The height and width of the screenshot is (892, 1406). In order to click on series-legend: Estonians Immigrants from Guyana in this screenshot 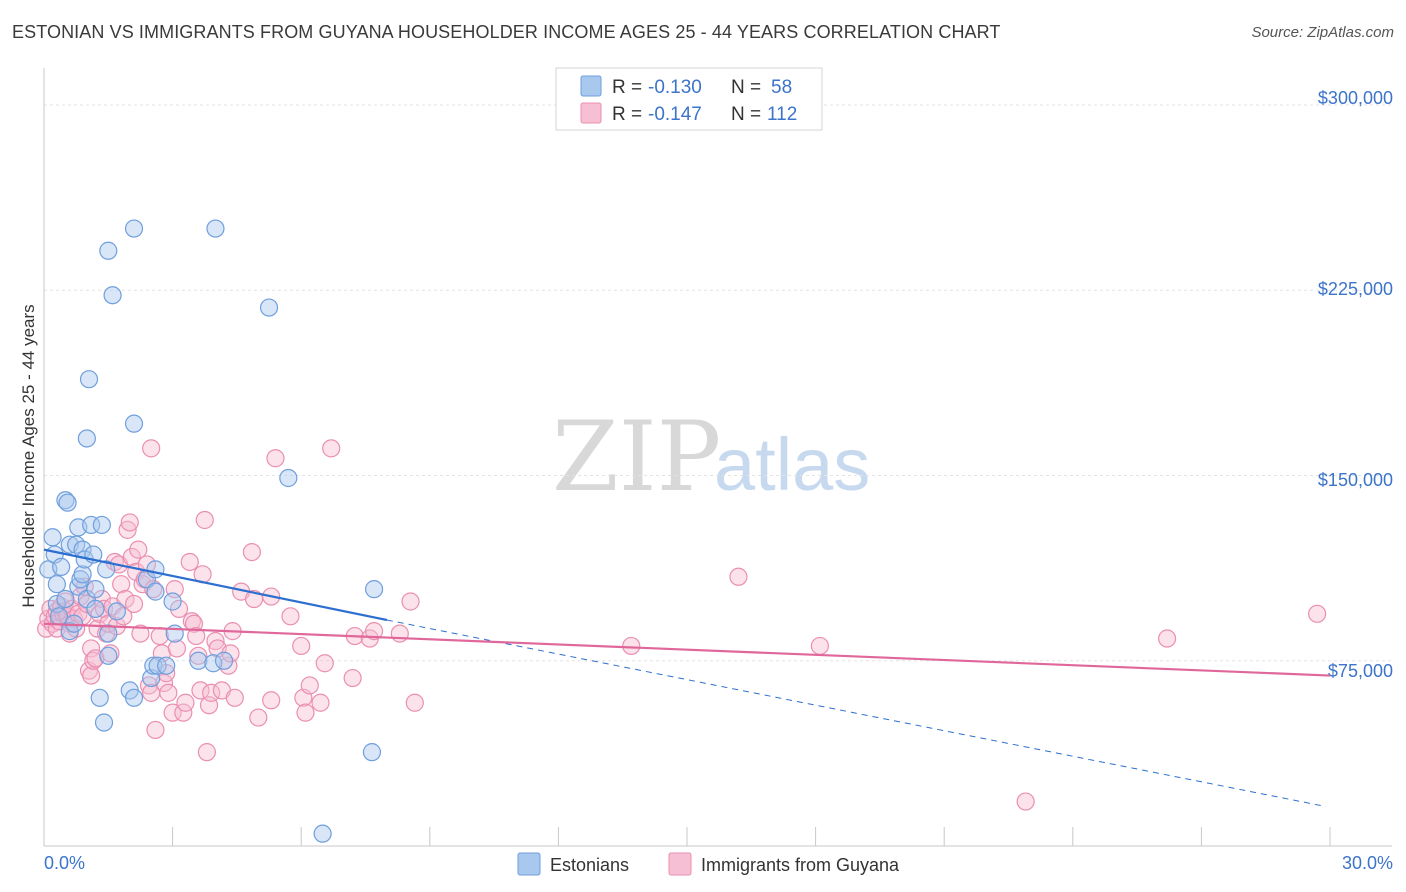, I will do `click(708, 864)`.